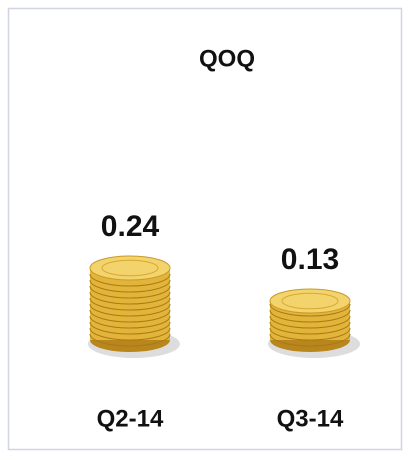 Image resolution: width=410 pixels, height=460 pixels. I want to click on value-label: 0.13, so click(310, 259).